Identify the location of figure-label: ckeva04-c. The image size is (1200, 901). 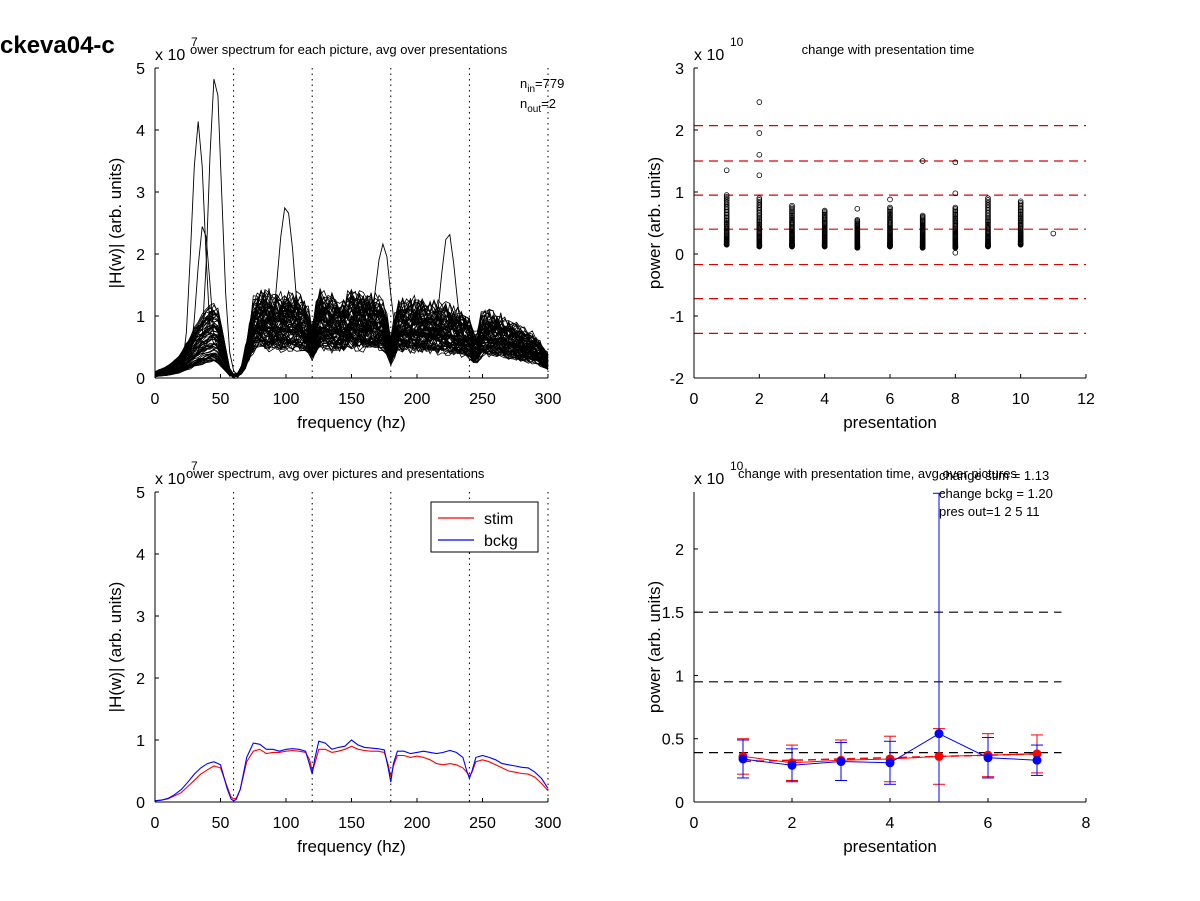
(57, 45).